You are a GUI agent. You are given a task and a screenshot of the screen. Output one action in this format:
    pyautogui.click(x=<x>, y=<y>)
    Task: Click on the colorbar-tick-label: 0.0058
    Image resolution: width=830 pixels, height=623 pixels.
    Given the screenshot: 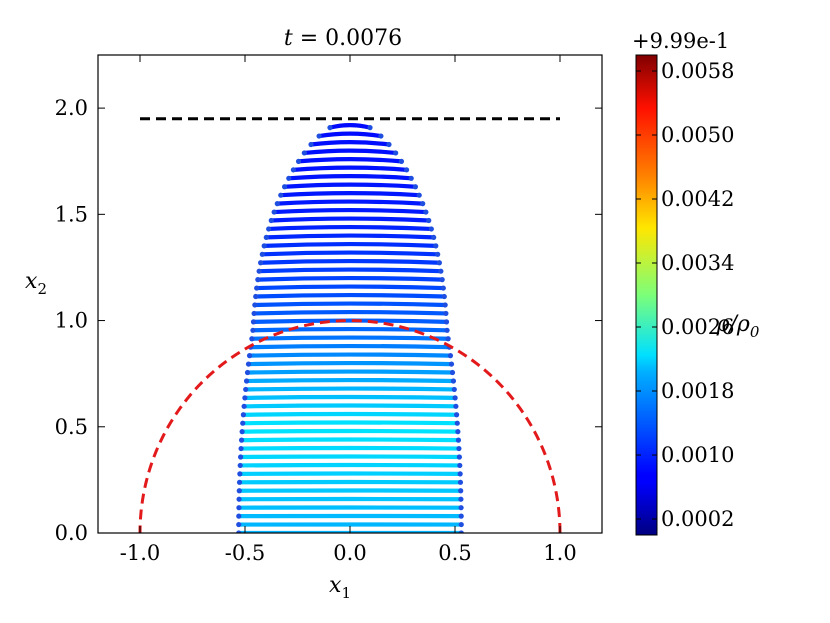 What is the action you would take?
    pyautogui.click(x=697, y=71)
    